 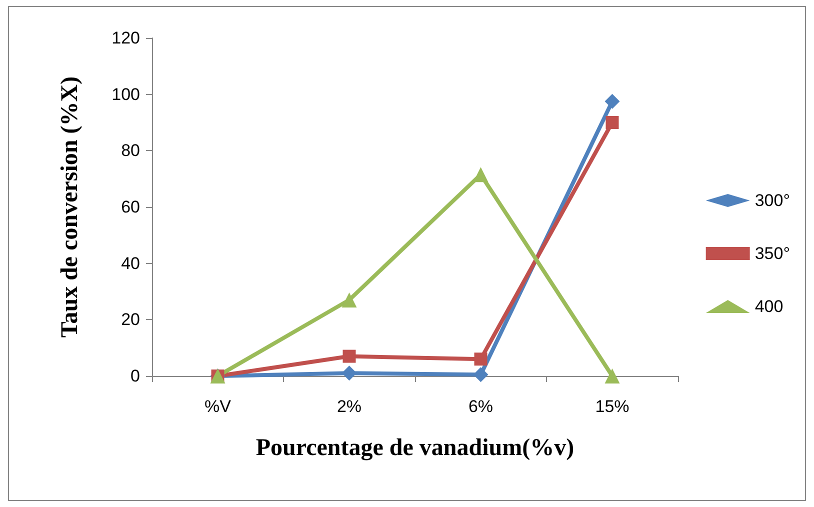 What do you see at coordinates (218, 406) in the screenshot?
I see `x-tick-label: %V` at bounding box center [218, 406].